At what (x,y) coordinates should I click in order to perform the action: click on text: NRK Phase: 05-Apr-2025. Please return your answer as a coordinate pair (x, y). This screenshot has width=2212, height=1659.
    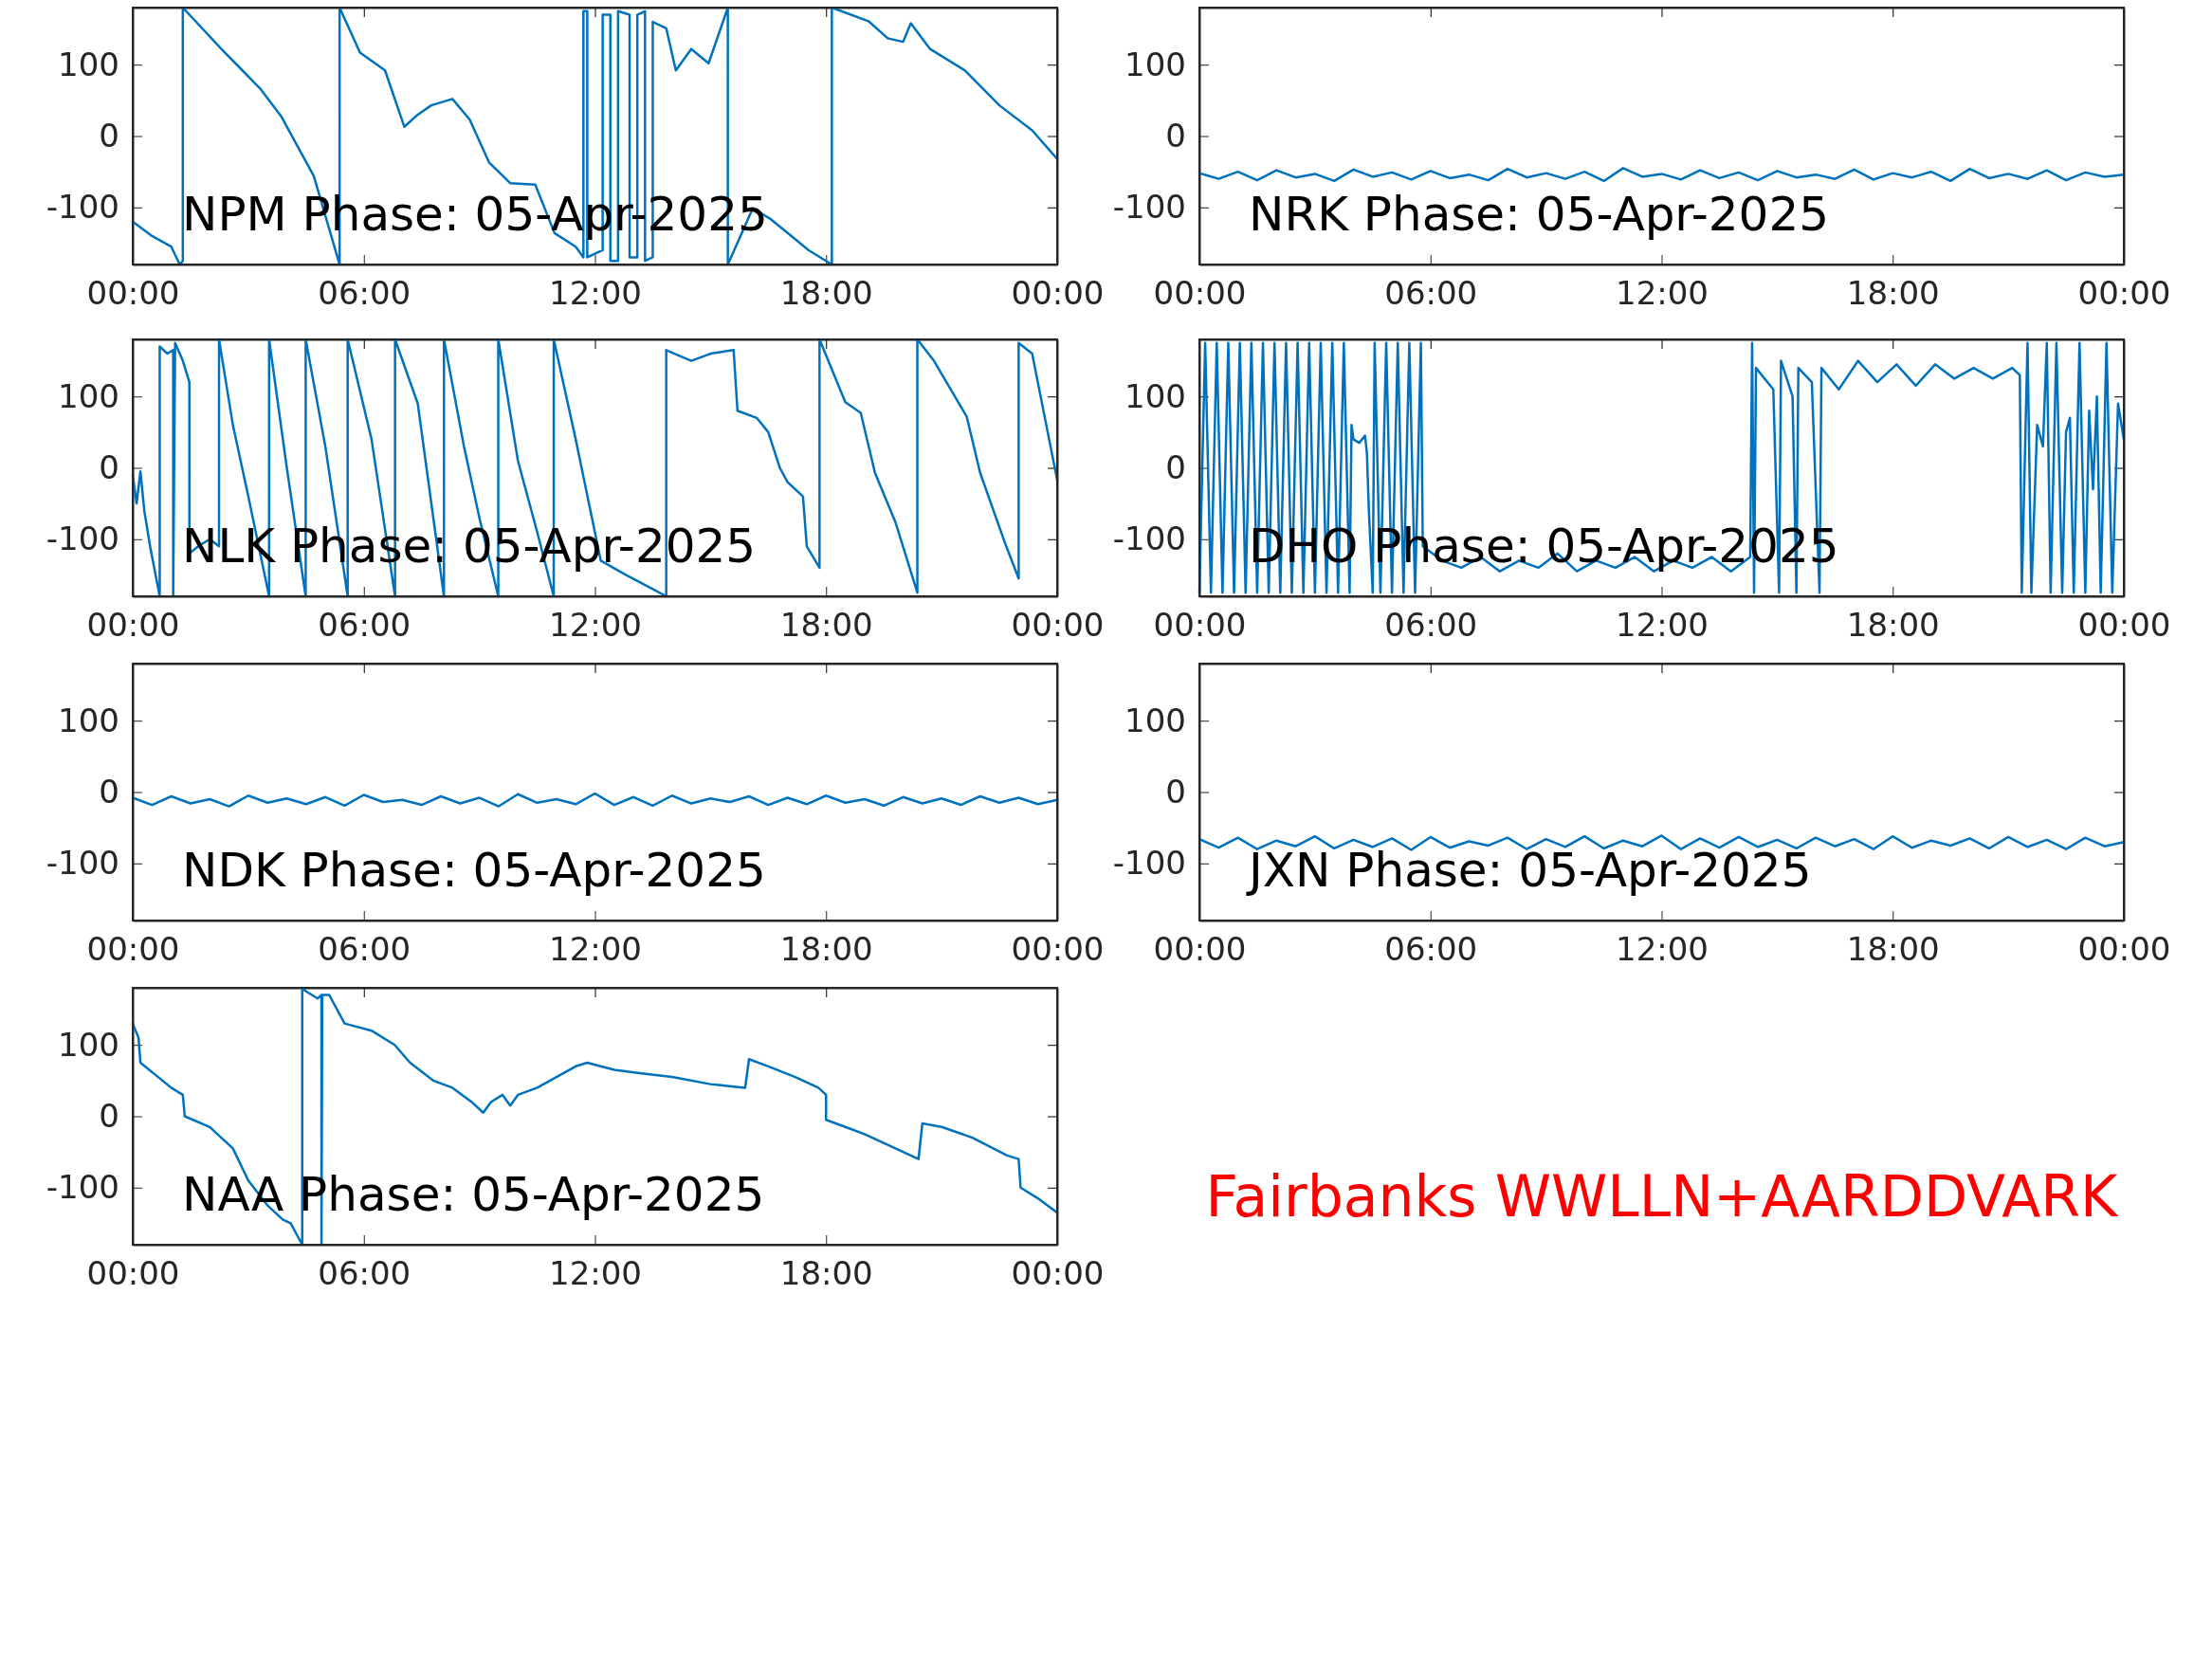
    Looking at the image, I should click on (1539, 214).